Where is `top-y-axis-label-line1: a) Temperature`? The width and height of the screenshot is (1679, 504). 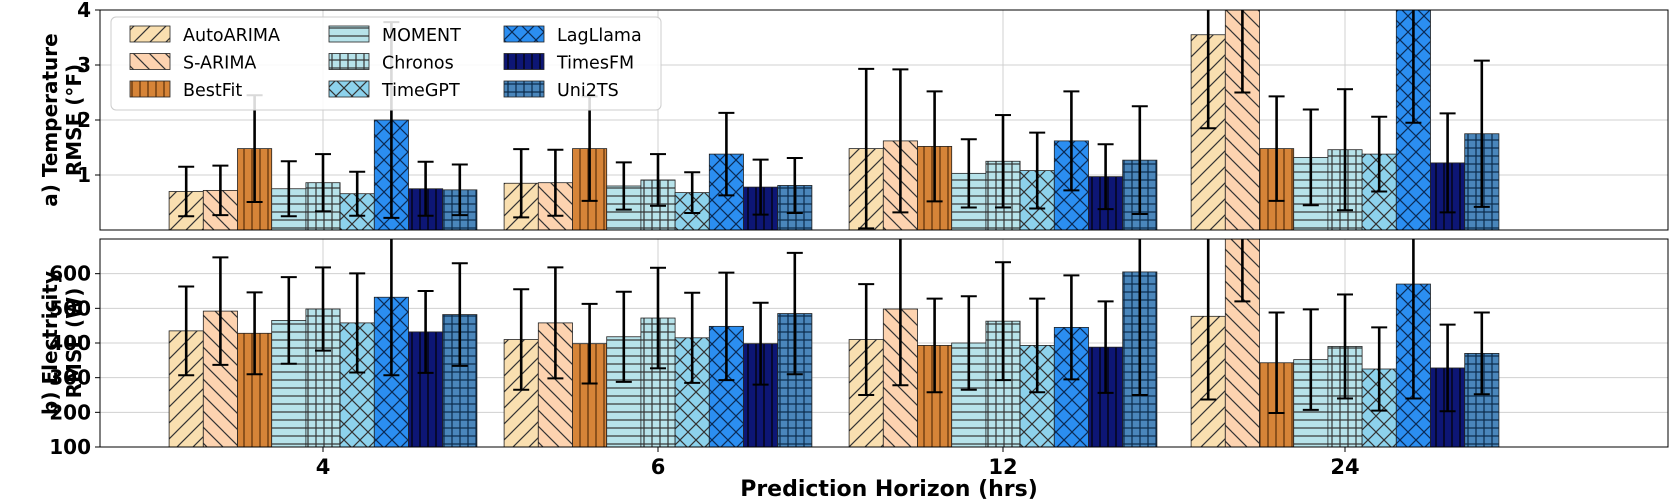 top-y-axis-label-line1: a) Temperature is located at coordinates (50, 119).